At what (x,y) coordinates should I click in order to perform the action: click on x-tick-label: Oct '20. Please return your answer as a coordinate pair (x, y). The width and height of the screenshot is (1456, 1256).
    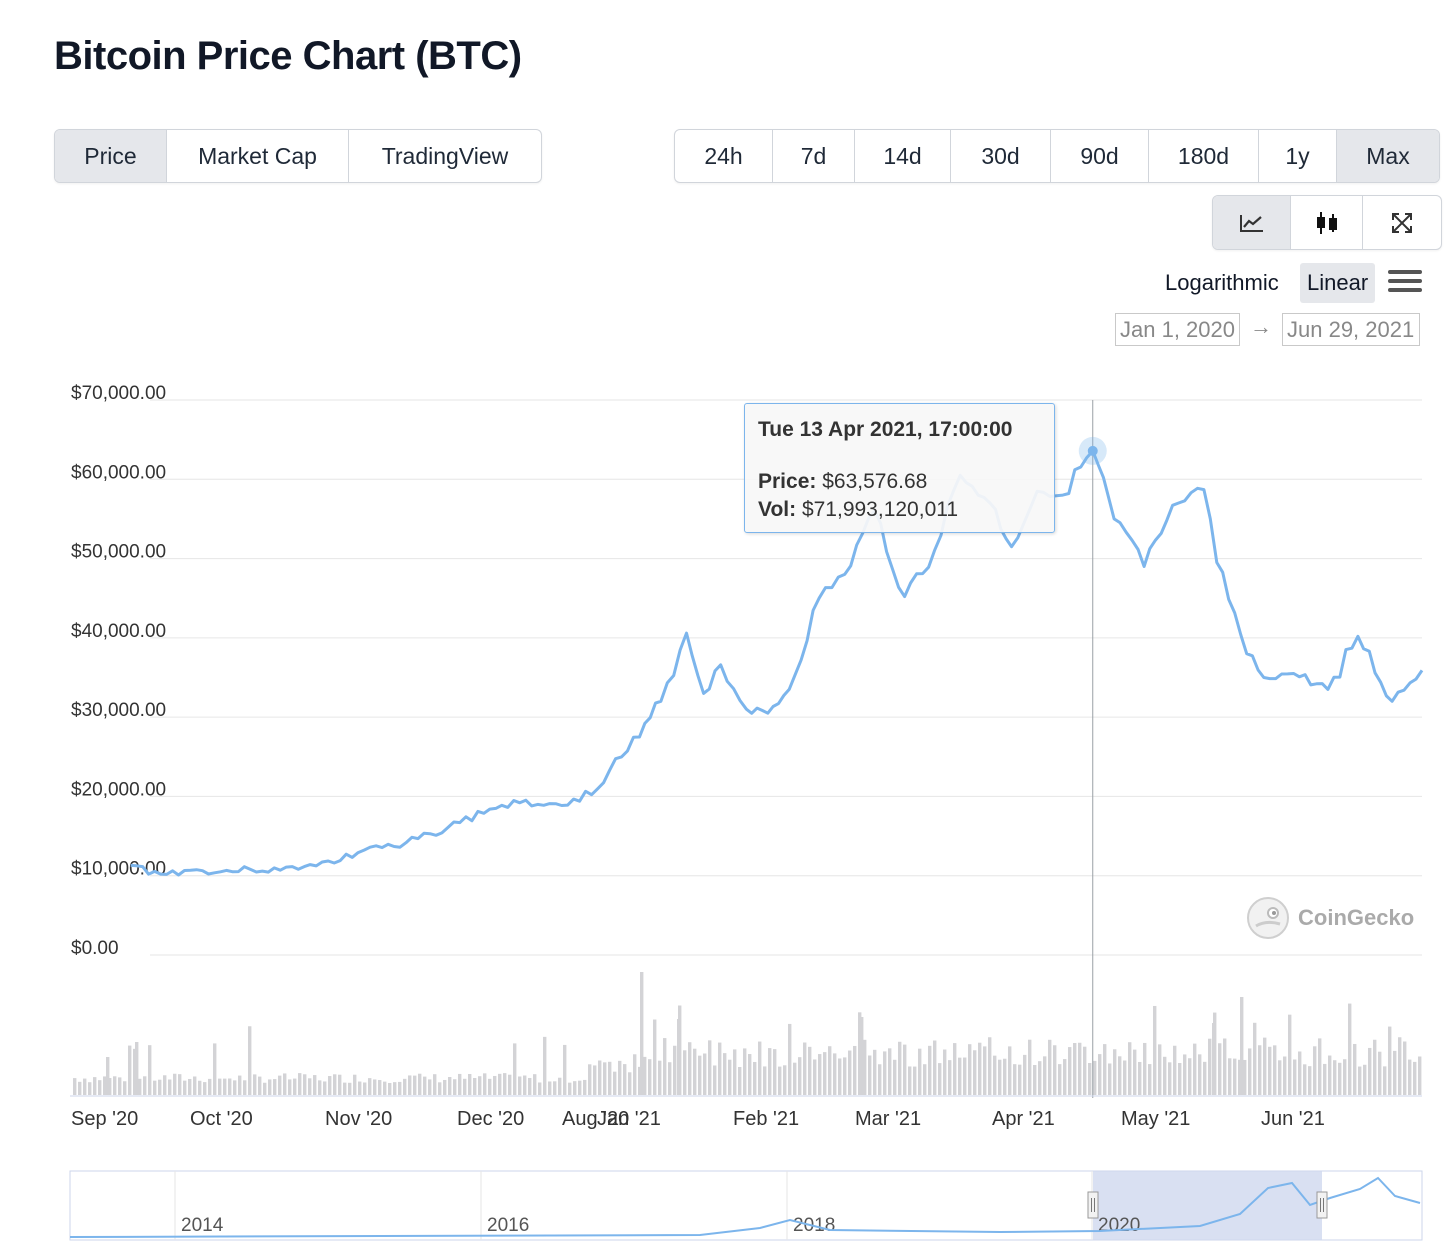
    Looking at the image, I should click on (221, 1119).